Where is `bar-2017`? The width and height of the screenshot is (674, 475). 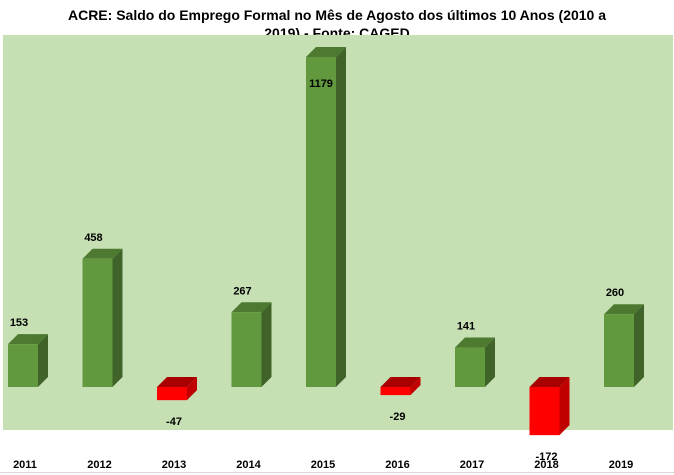
bar-2017 is located at coordinates (475, 362).